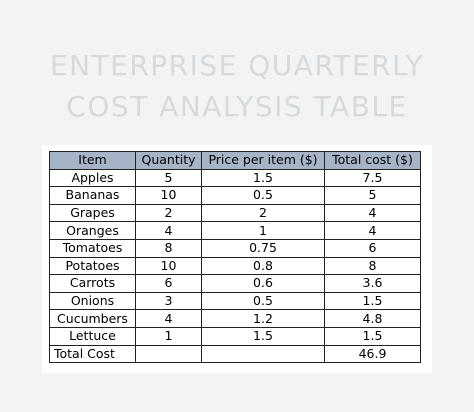 The height and width of the screenshot is (412, 474). Describe the element at coordinates (263, 318) in the screenshot. I see `price-cell: 1.2` at that location.